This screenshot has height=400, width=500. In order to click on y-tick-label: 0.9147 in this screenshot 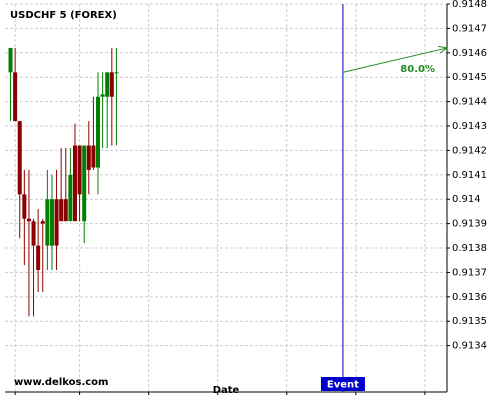, I will do `click(469, 28)`.